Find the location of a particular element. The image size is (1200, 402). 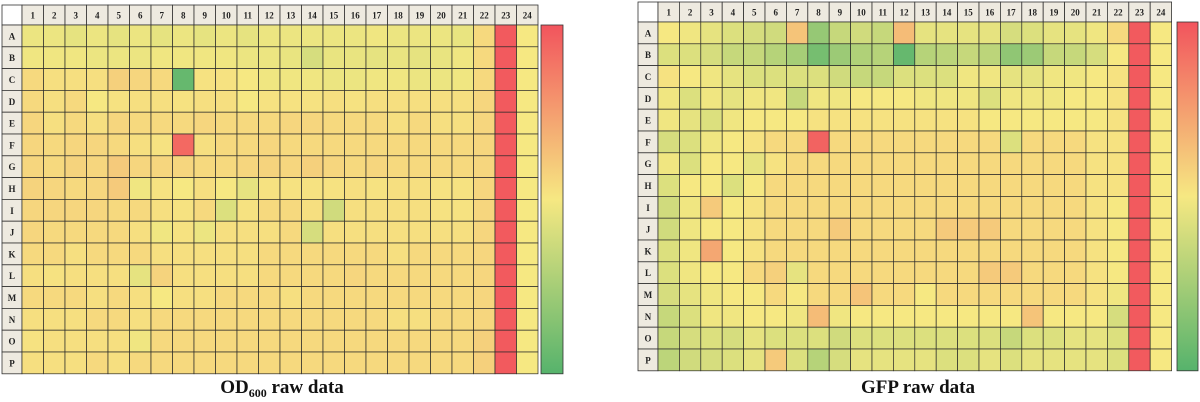

column-header-label: 24 is located at coordinates (528, 16).